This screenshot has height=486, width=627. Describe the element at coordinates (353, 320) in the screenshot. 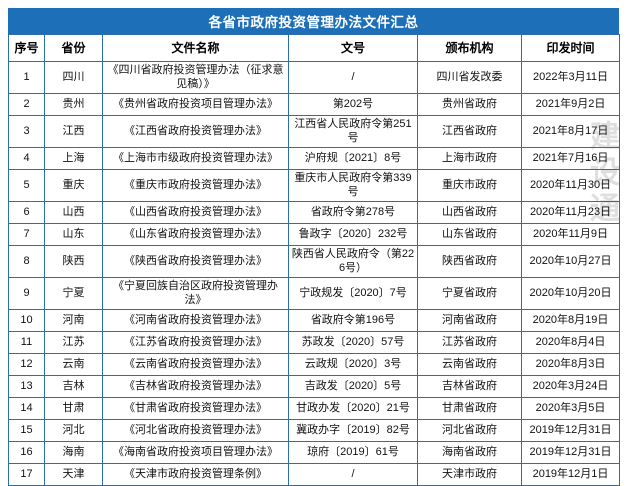

I see `cell-docno: 省政府令第196号` at that location.